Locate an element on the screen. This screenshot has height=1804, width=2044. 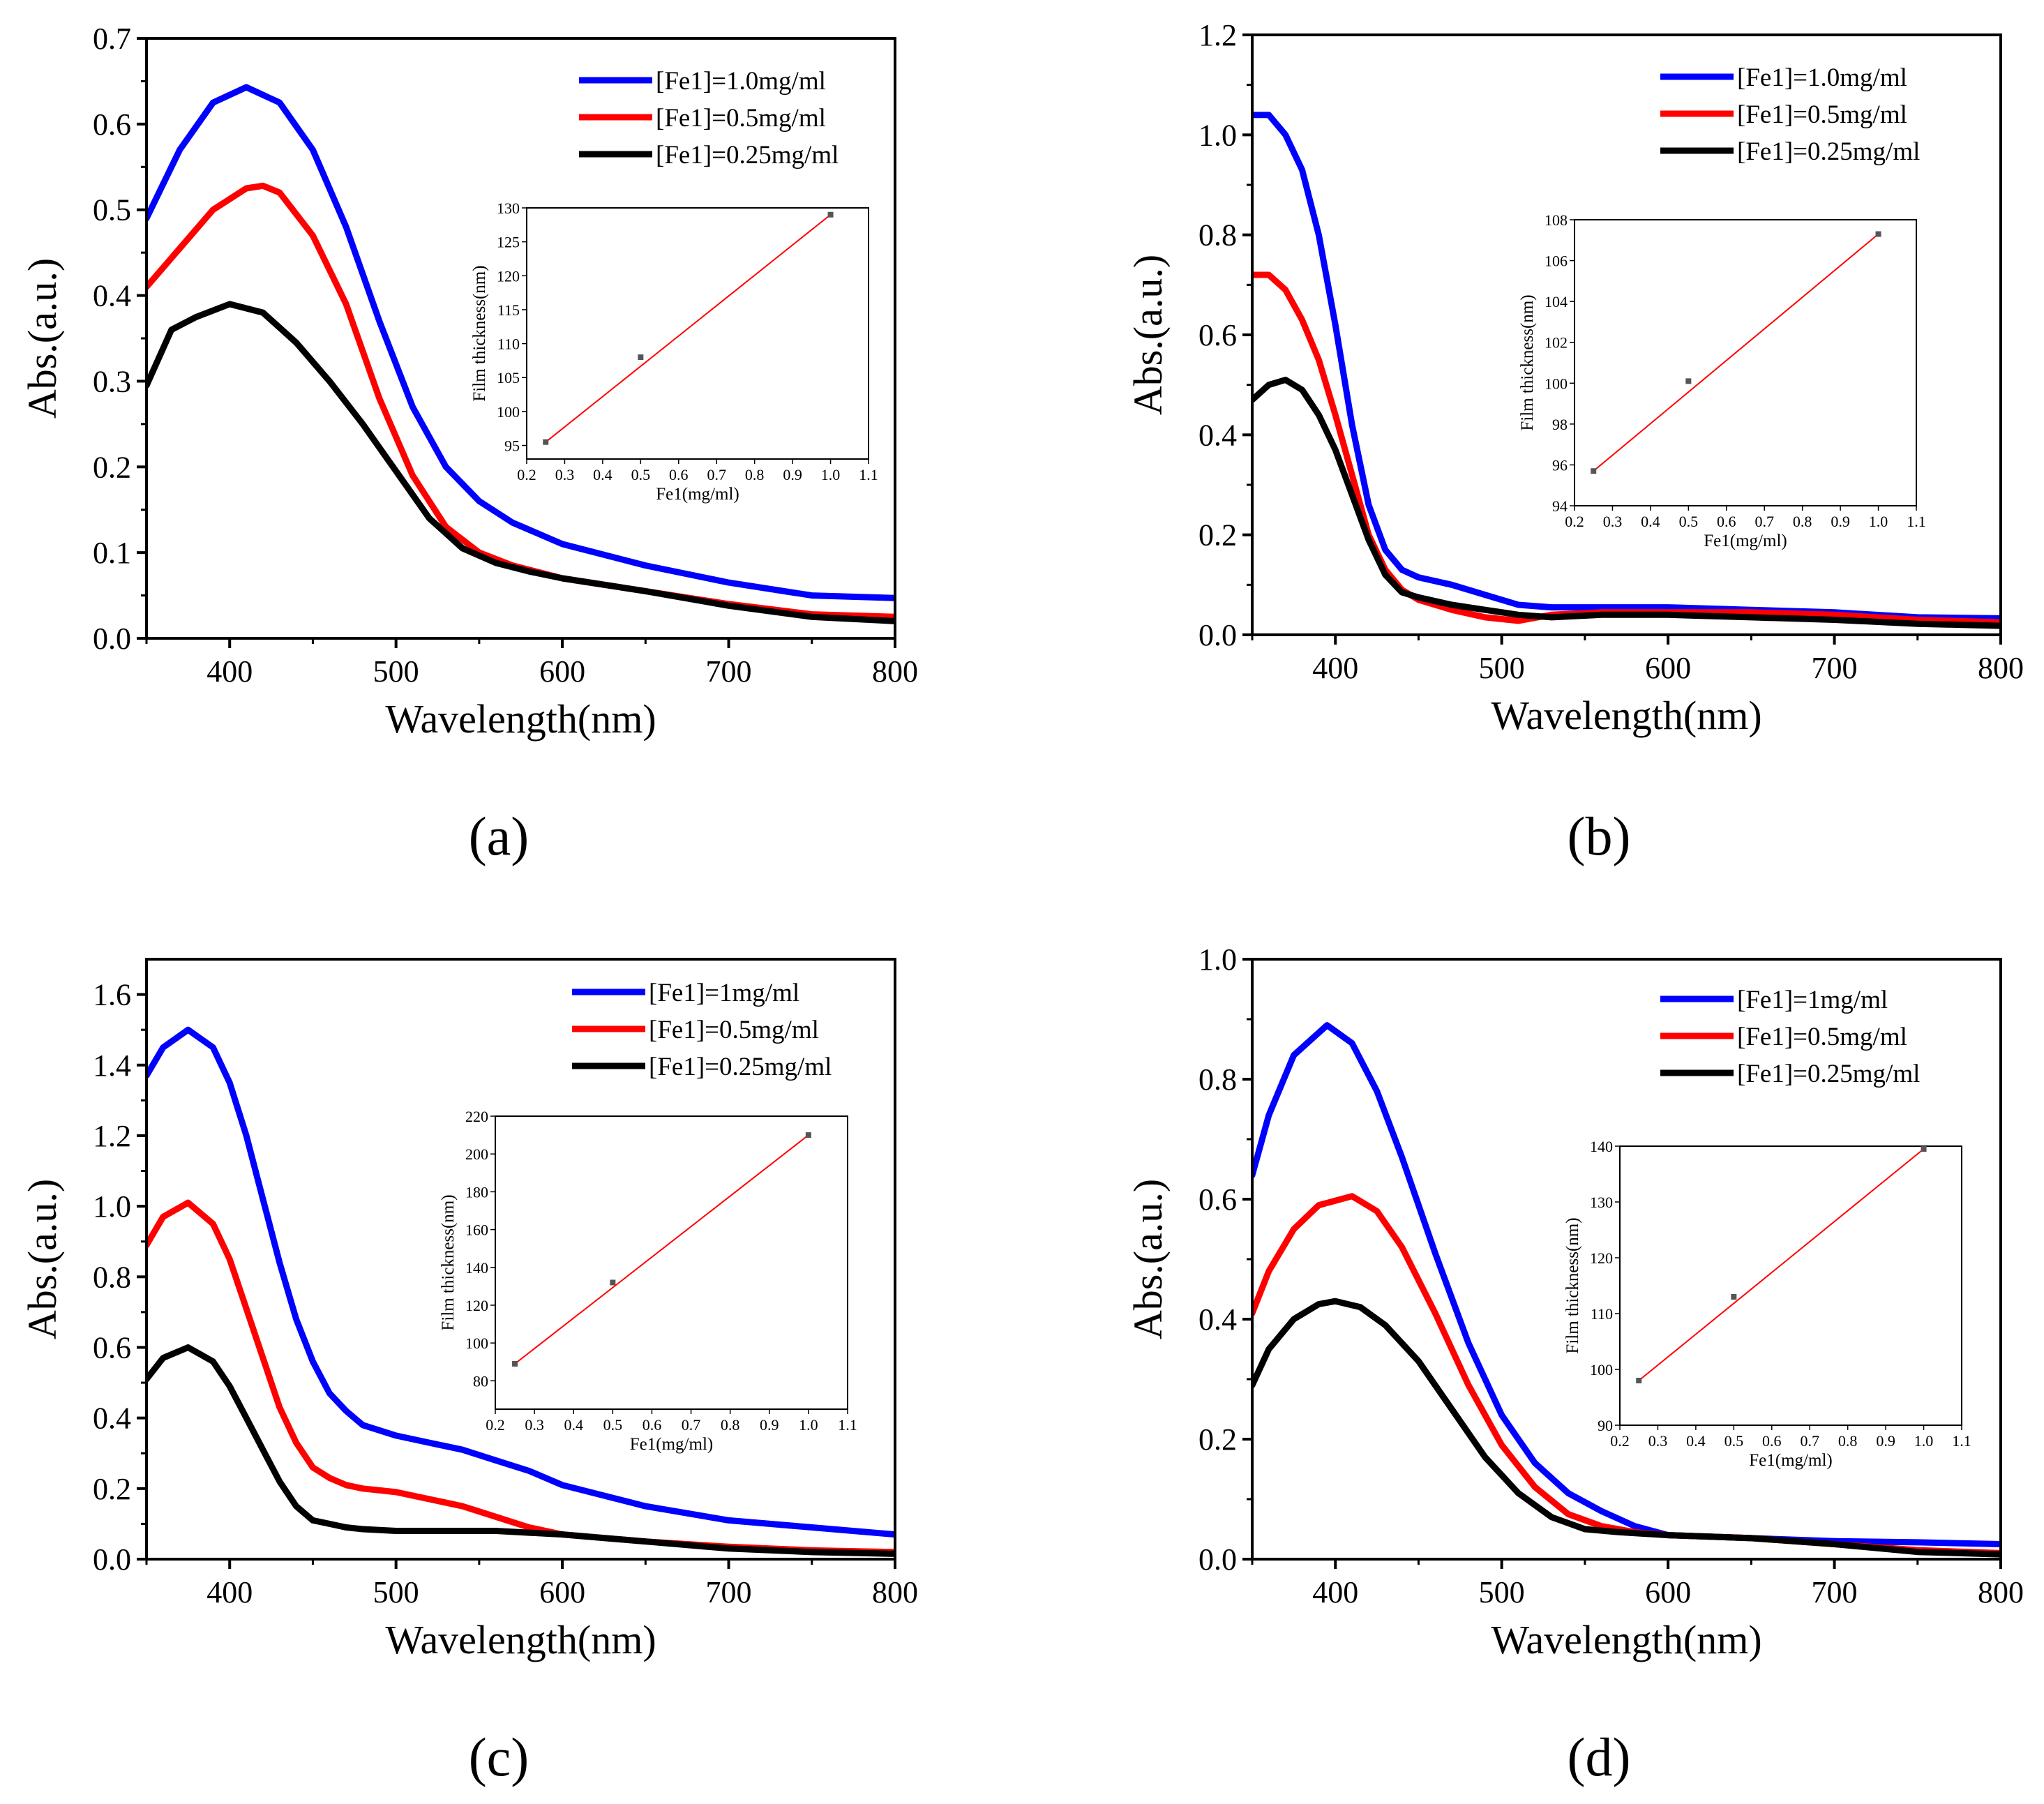
inset-y-tick-label: 125 is located at coordinates (508, 243).